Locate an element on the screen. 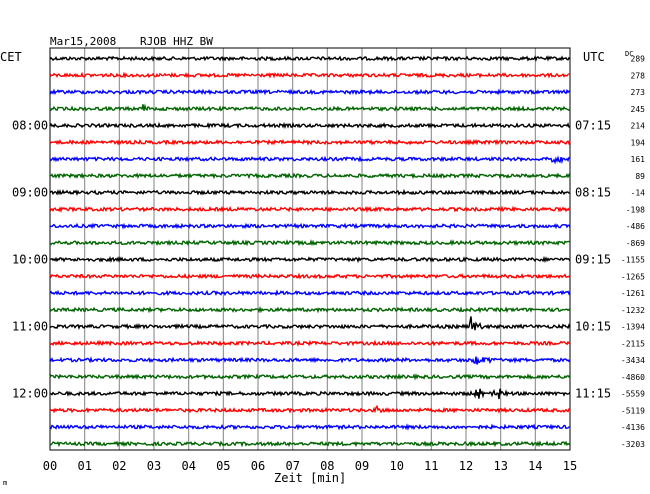 This screenshot has width=650, height=494. x-tick-label: 10 is located at coordinates (396, 466).